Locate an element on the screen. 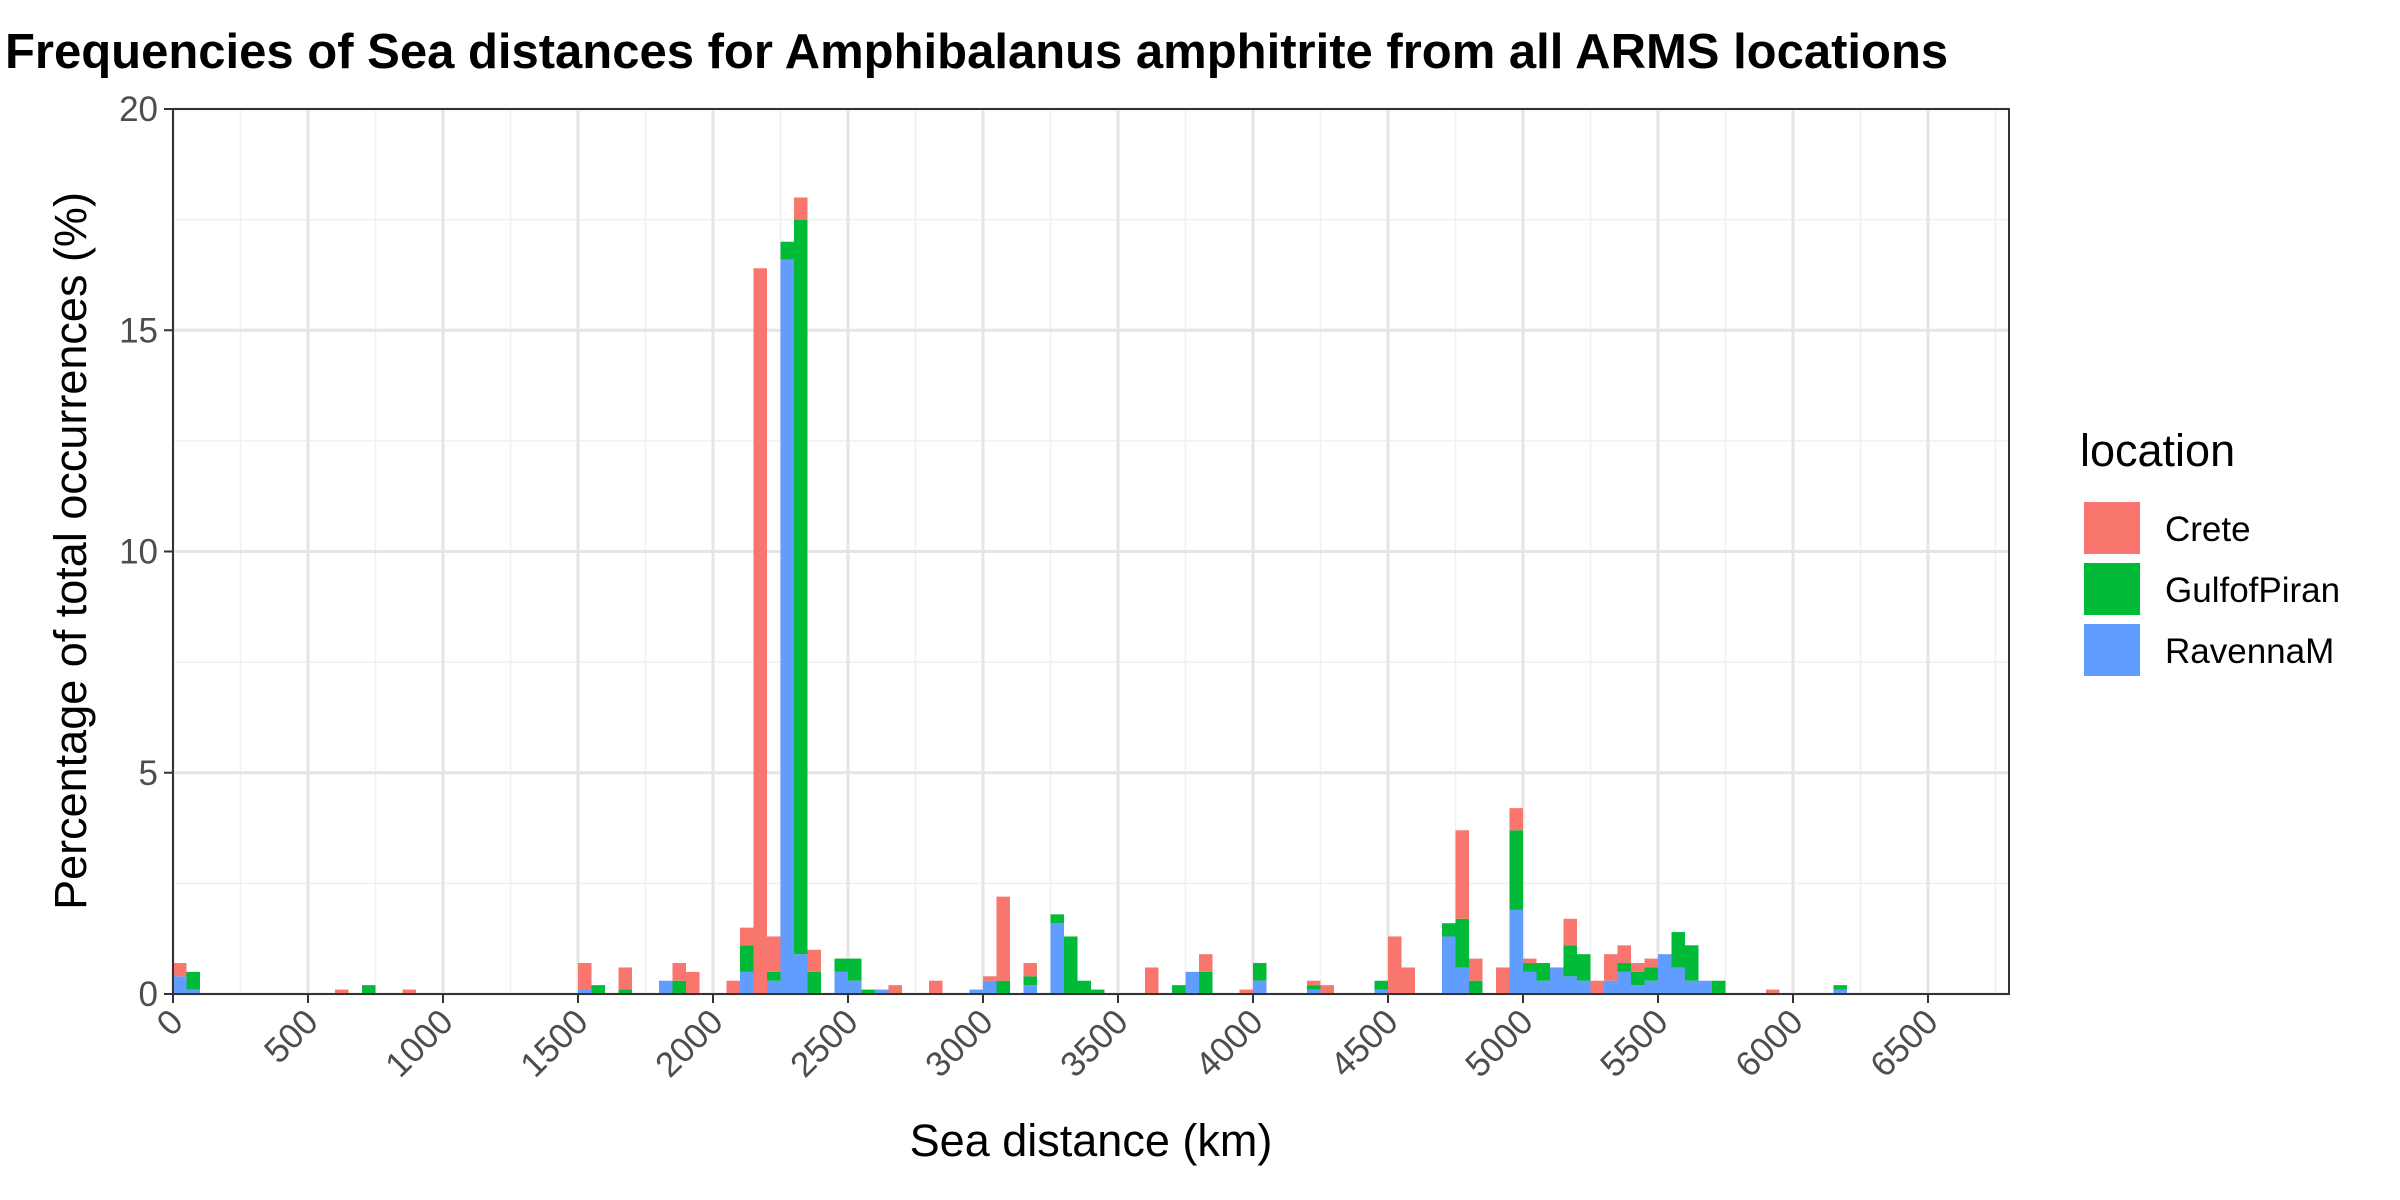 This screenshot has width=2400, height=1200. y-axis-title: Percentage of total occurrences (%) is located at coordinates (70, 551).